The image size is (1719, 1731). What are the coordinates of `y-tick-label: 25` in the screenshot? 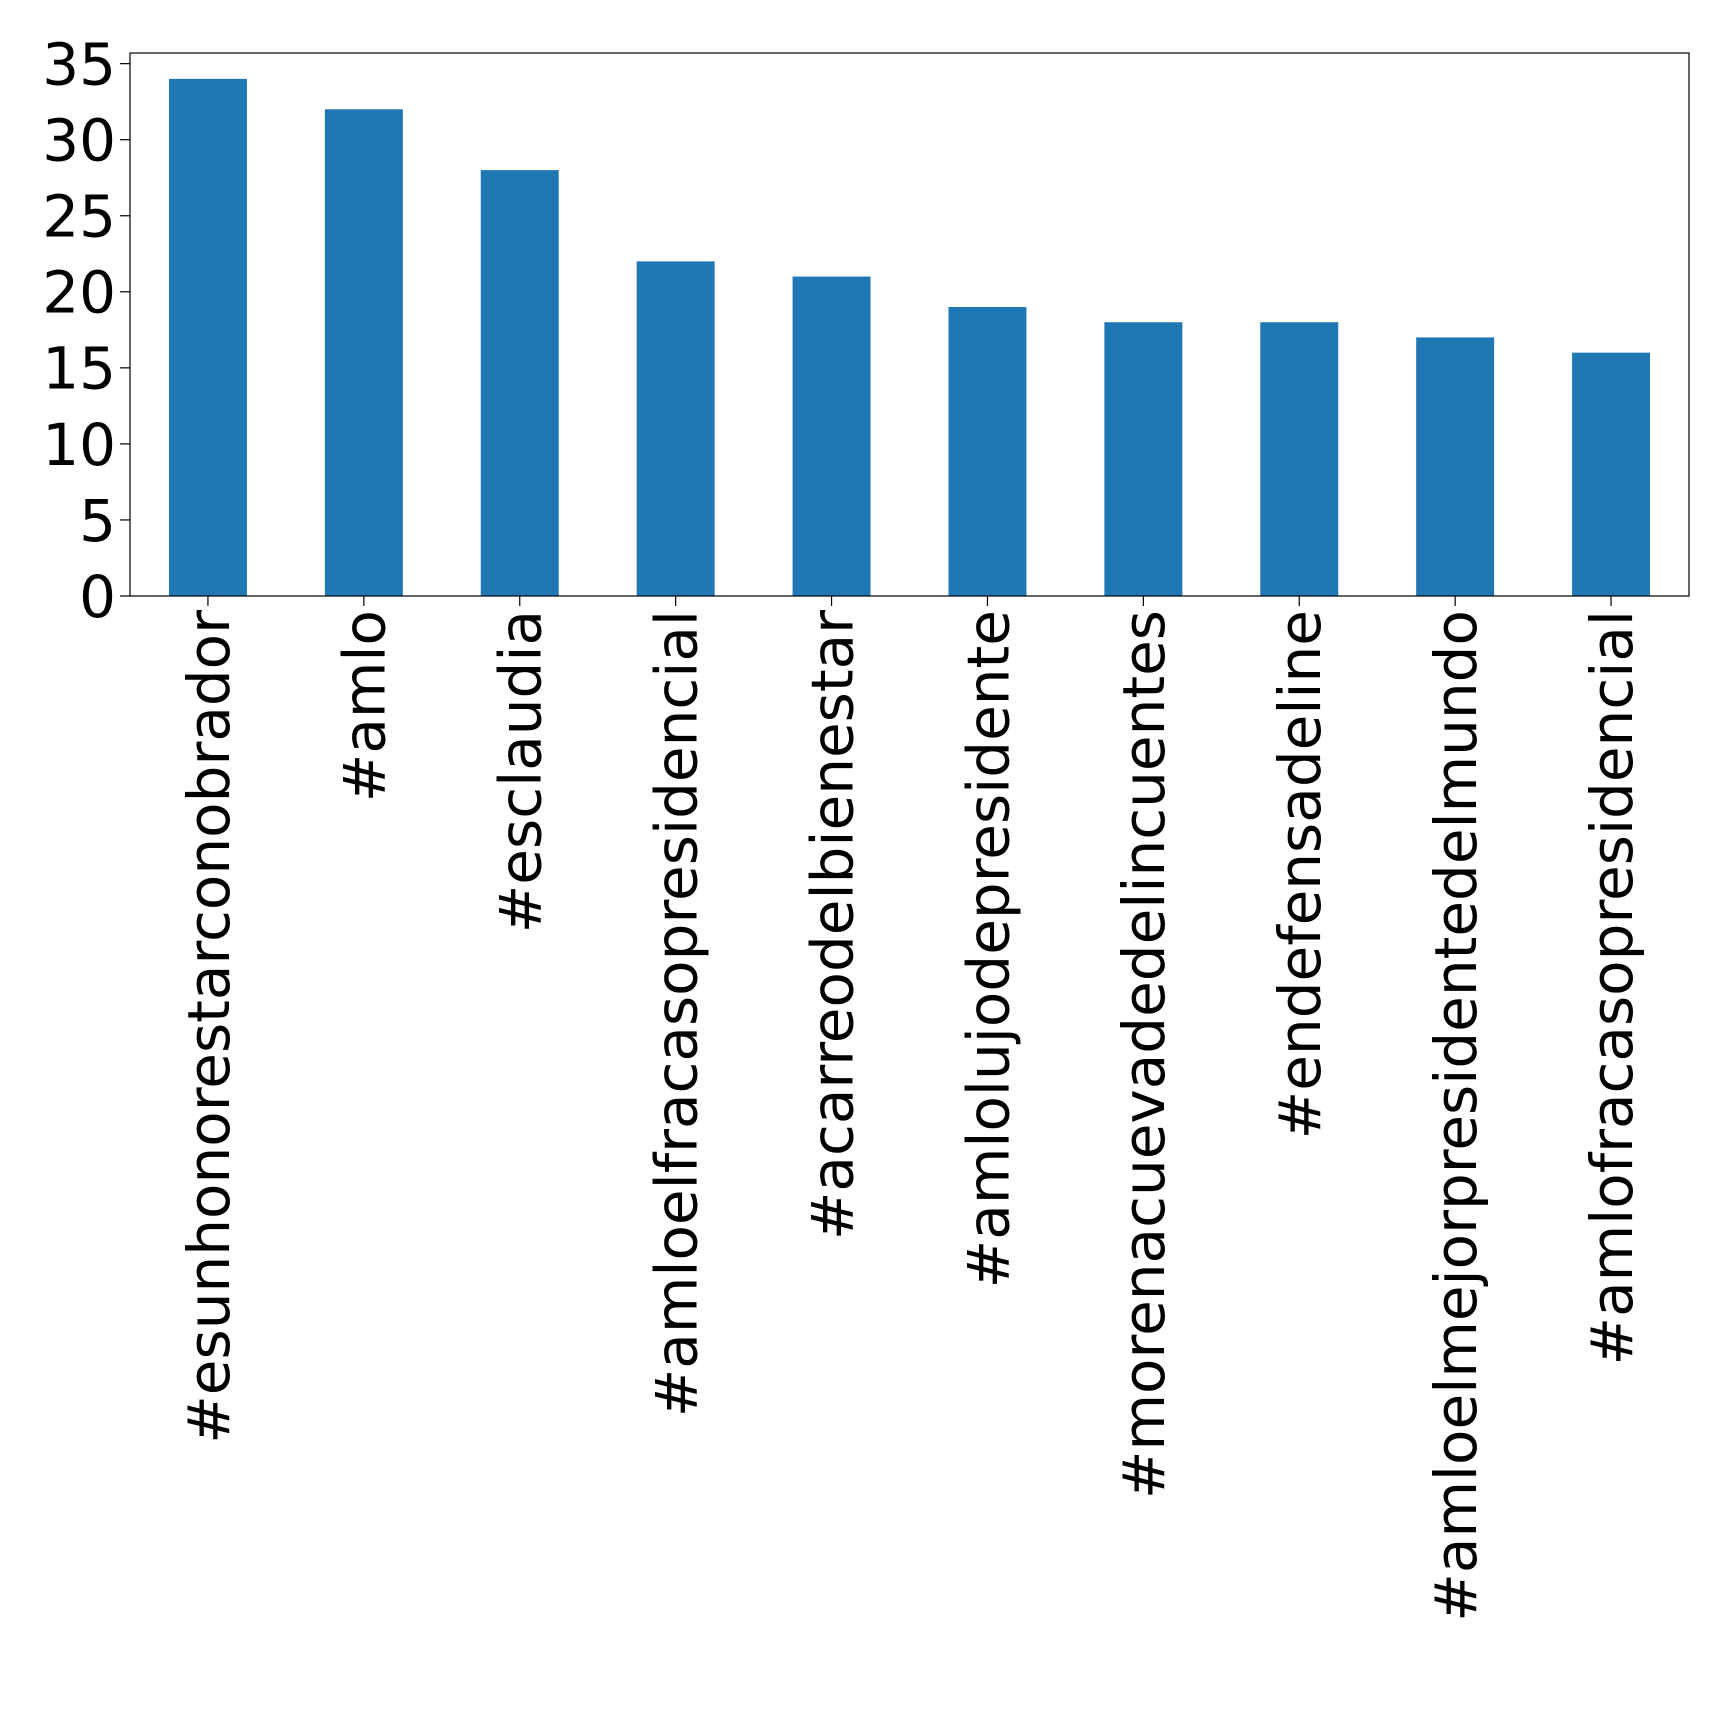 It's located at (79, 217).